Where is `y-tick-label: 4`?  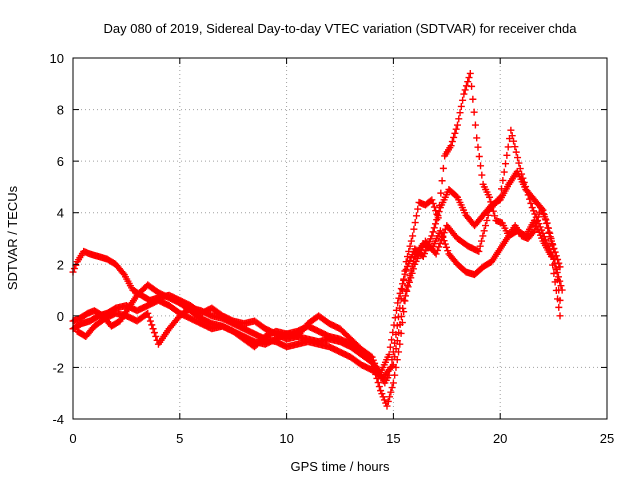
y-tick-label: 4 is located at coordinates (60, 213).